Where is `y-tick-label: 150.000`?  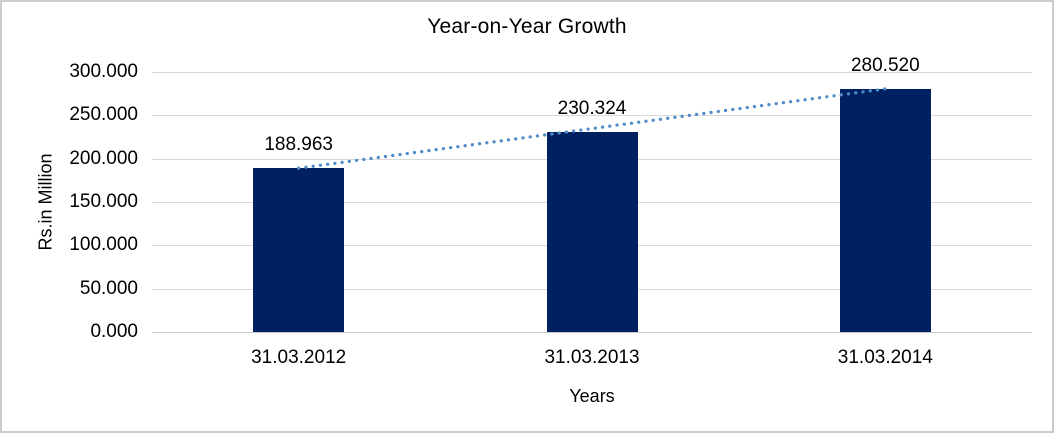
y-tick-label: 150.000 is located at coordinates (103, 201).